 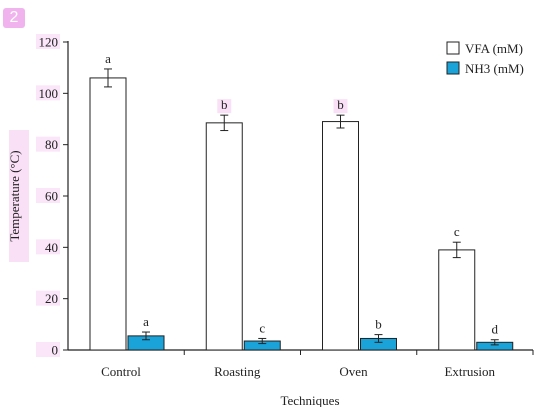 I want to click on y-label-highlight-band, so click(x=19, y=196).